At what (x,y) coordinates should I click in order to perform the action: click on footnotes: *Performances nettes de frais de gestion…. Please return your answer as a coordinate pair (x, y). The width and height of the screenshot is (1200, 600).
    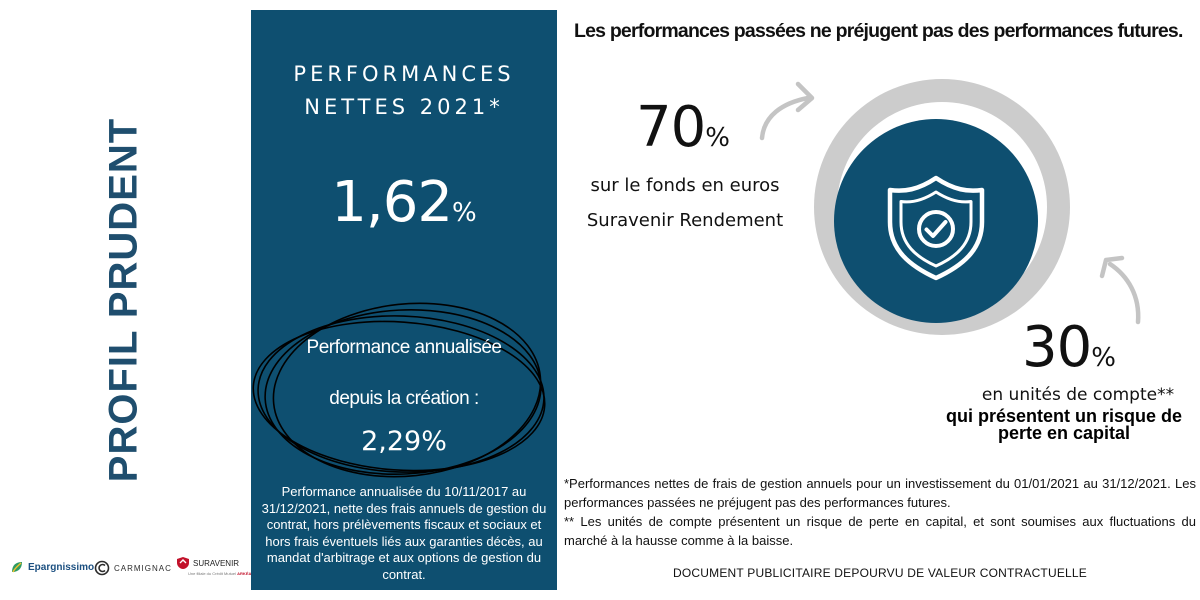
    Looking at the image, I should click on (880, 512).